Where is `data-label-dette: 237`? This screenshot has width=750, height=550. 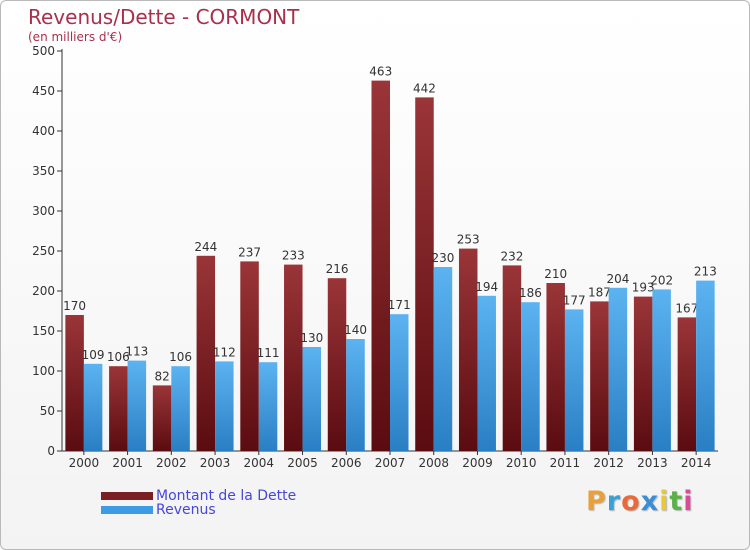 data-label-dette: 237 is located at coordinates (249, 252).